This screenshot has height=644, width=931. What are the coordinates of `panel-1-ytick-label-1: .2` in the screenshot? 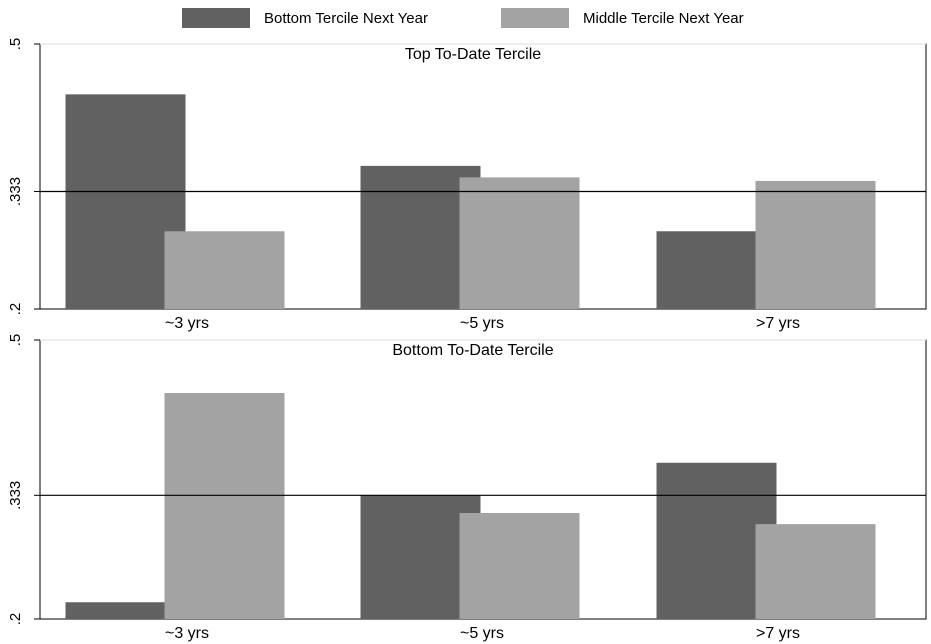 It's located at (15, 309).